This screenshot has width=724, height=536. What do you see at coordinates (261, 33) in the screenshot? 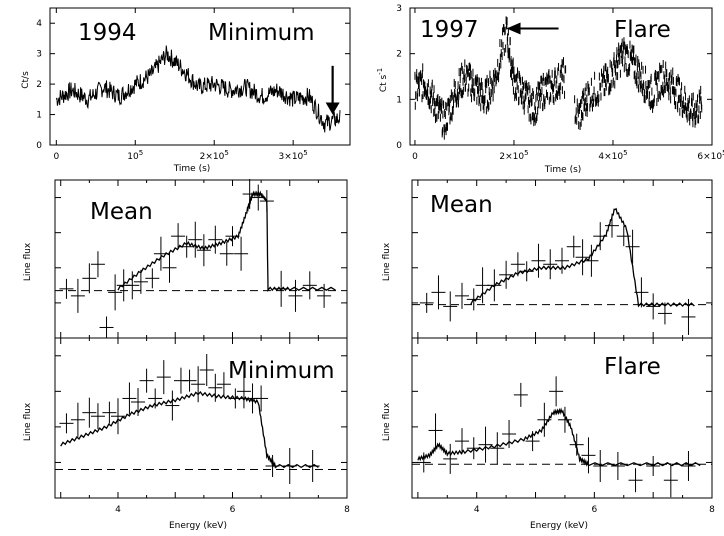
I see `minimum-annotation: Minimum` at bounding box center [261, 33].